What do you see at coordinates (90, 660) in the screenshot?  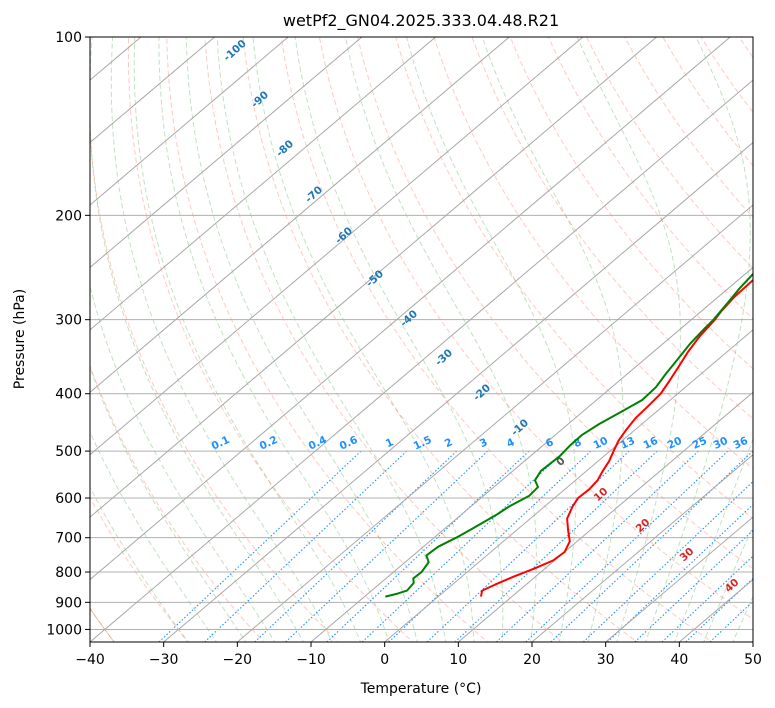 I see `x-tick-label: −40` at bounding box center [90, 660].